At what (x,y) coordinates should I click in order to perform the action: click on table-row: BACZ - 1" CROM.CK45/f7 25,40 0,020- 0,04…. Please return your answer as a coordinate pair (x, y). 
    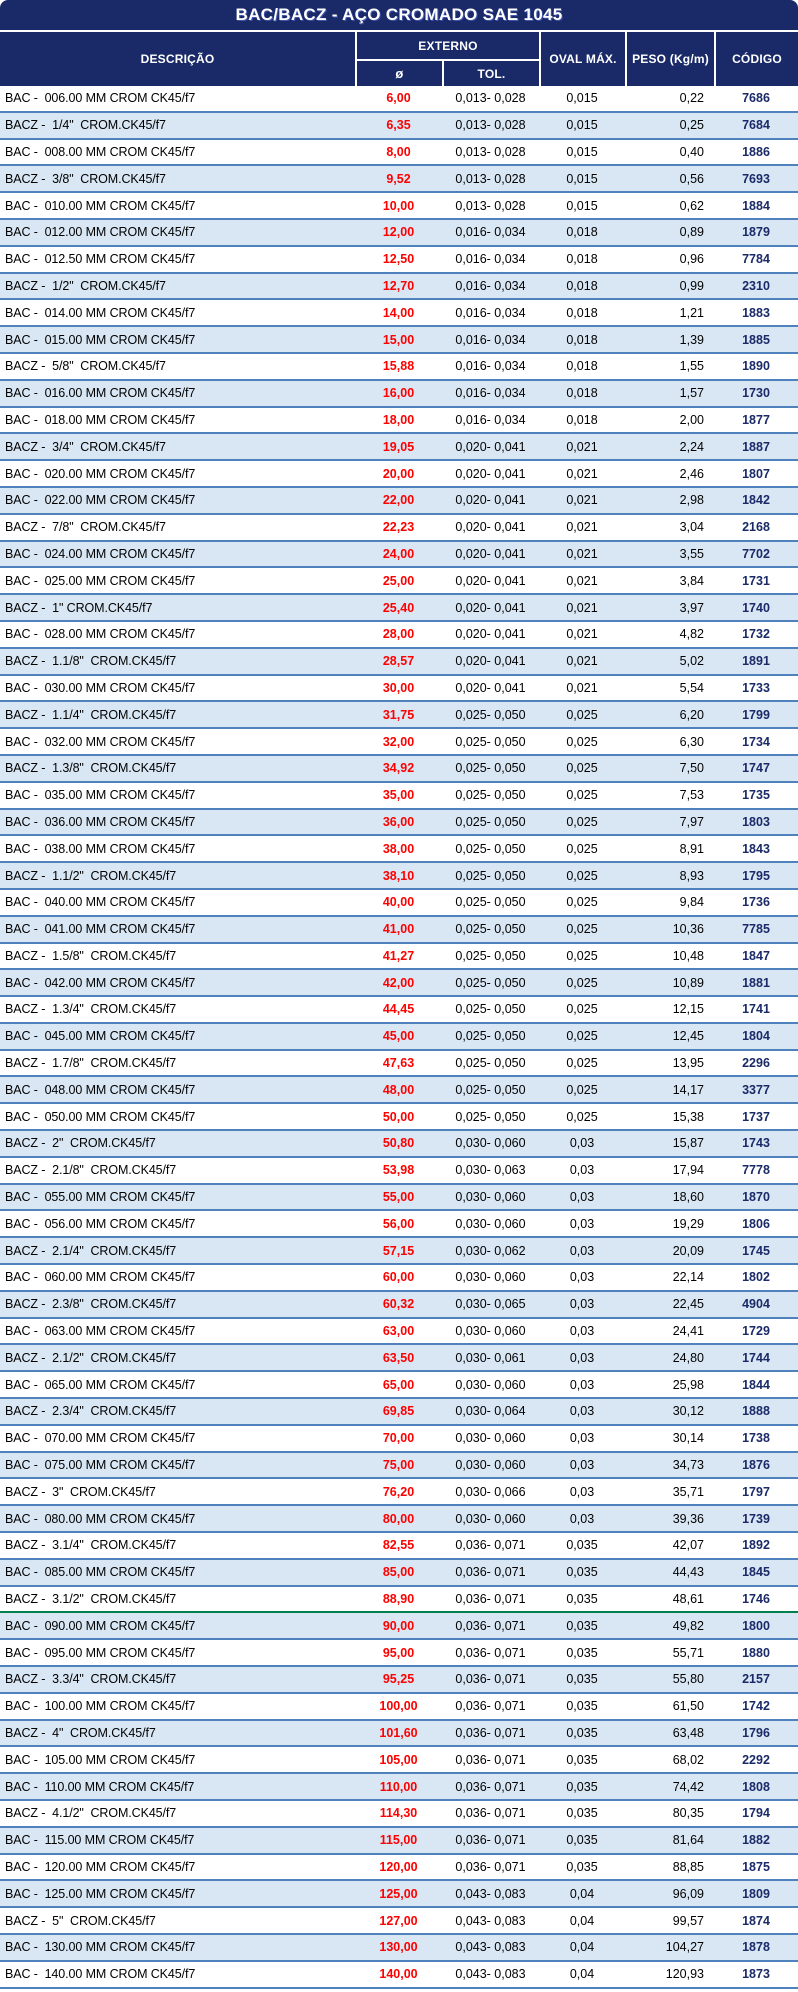
    Looking at the image, I should click on (399, 608).